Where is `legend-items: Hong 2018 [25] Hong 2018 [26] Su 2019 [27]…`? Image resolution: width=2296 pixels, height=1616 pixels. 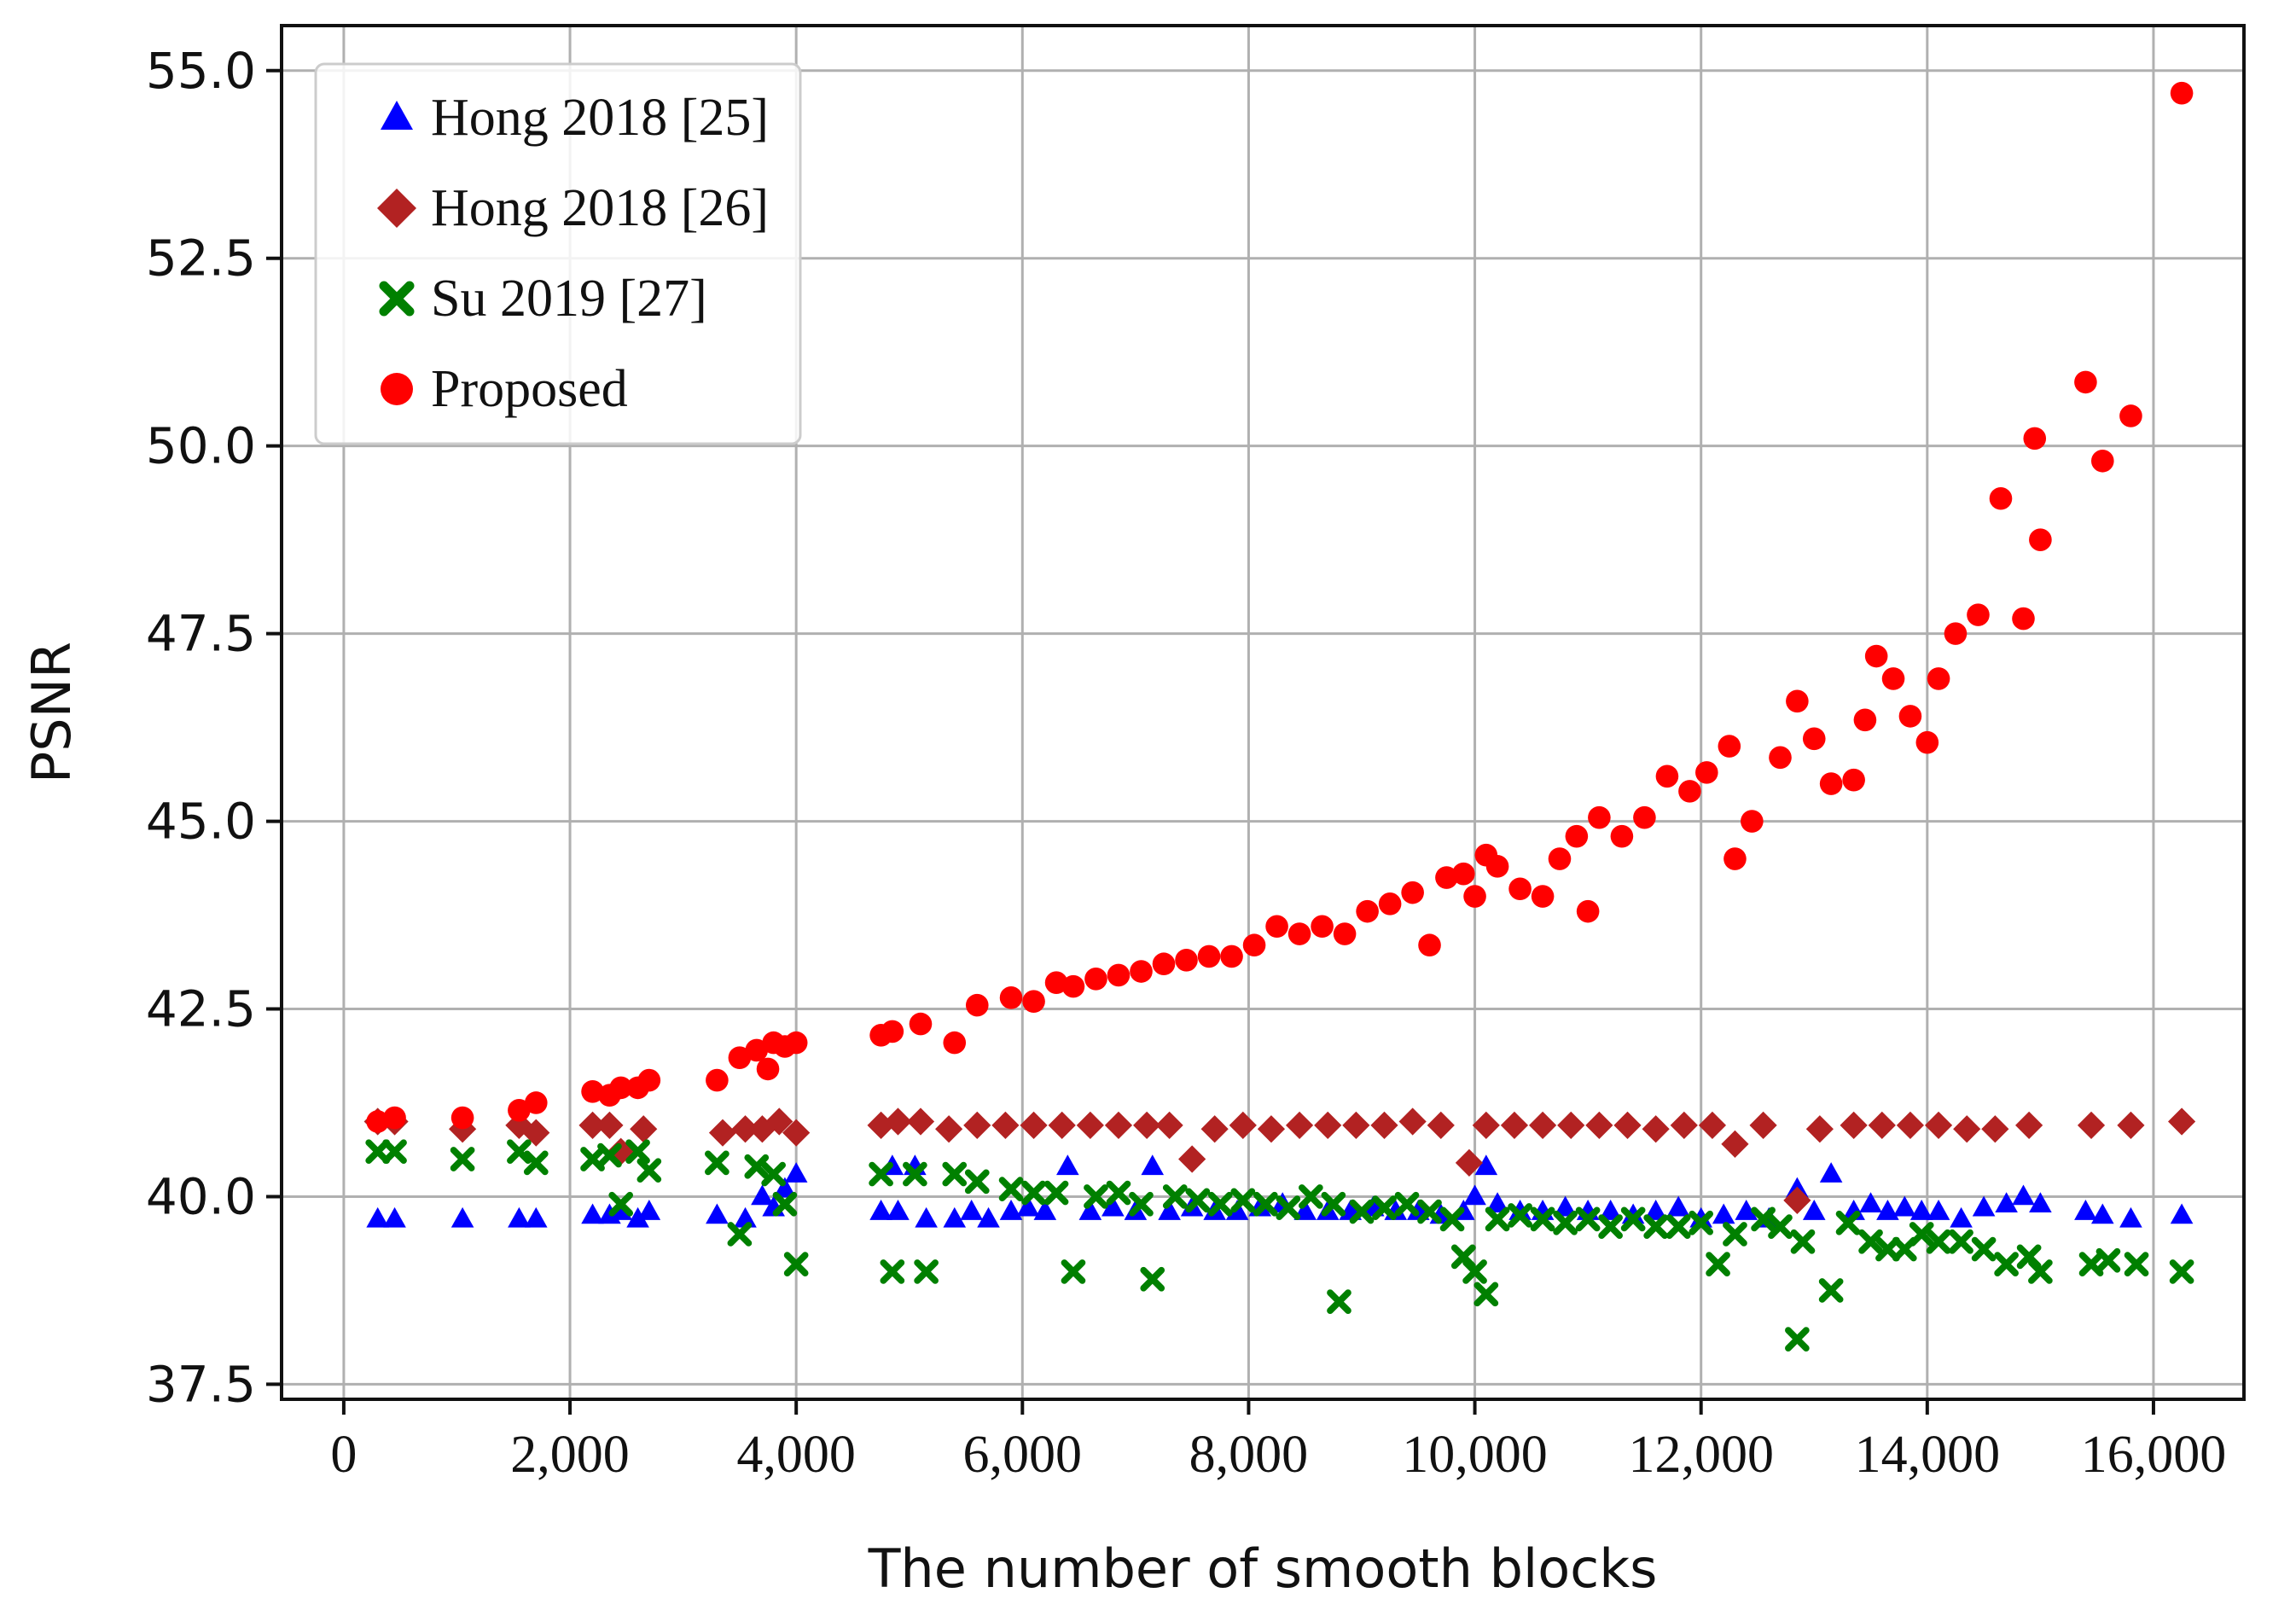
legend-items: Hong 2018 [25] Hong 2018 [26] Su 2019 [27]… is located at coordinates (573, 253).